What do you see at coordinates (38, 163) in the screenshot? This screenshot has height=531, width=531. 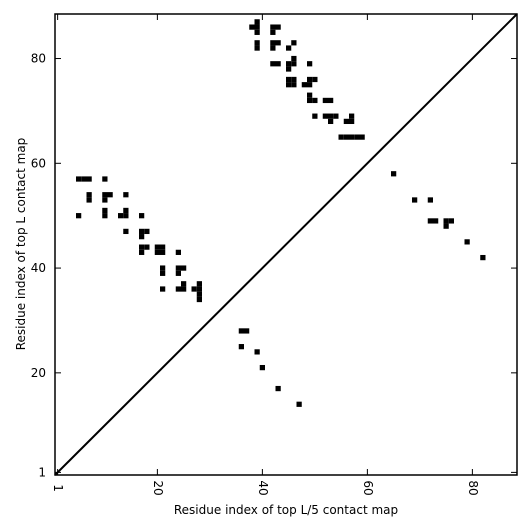 I see `y-tick-label: 60` at bounding box center [38, 163].